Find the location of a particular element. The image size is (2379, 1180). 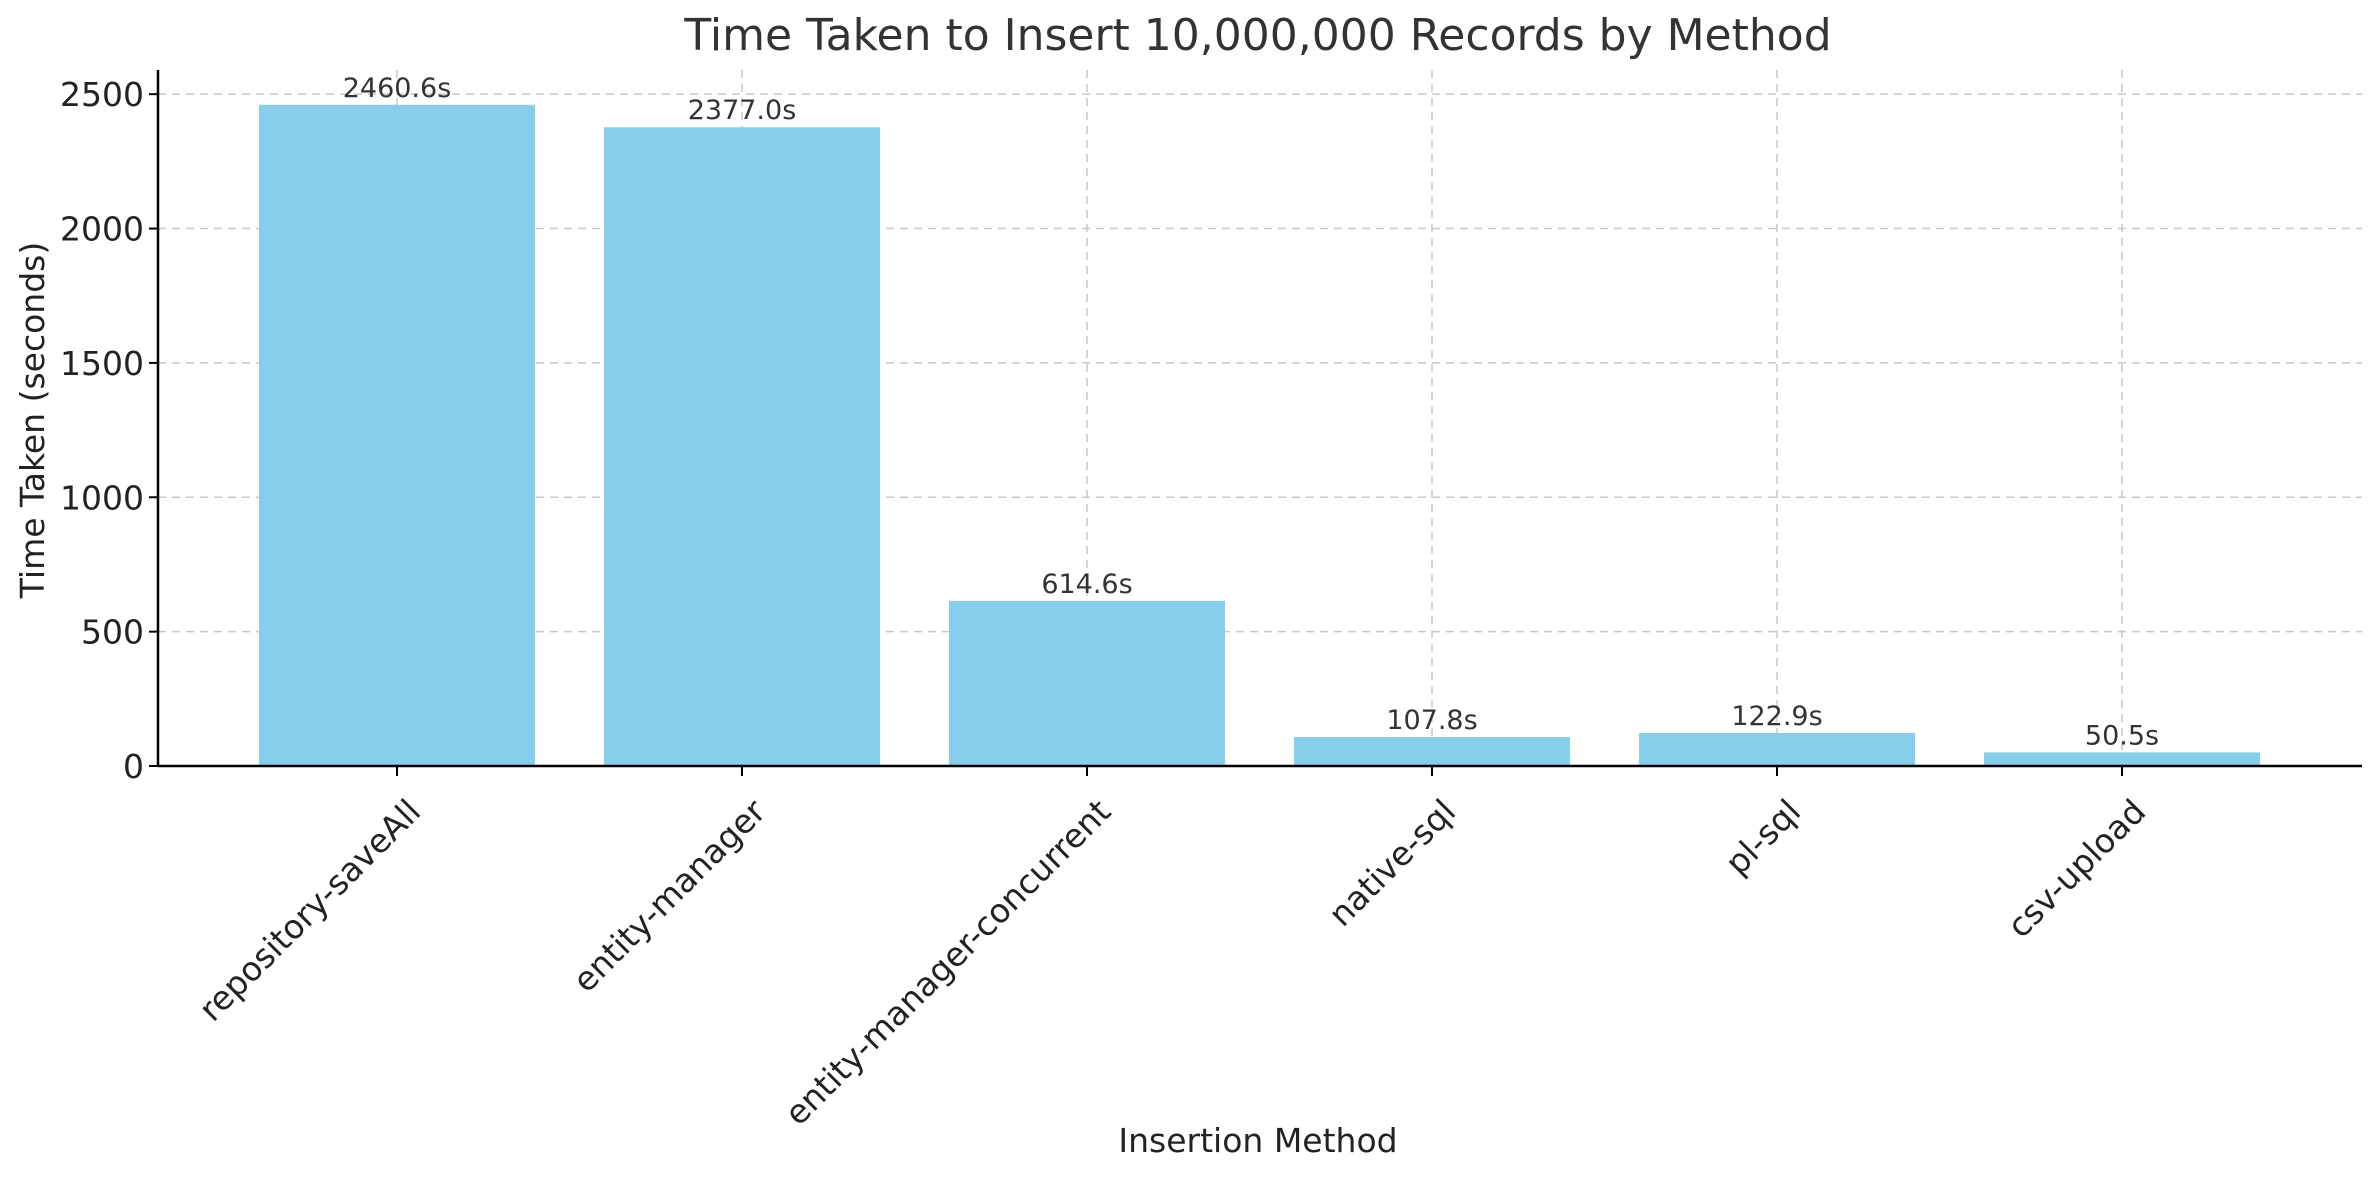

bar-repository-saveAll is located at coordinates (397, 435).